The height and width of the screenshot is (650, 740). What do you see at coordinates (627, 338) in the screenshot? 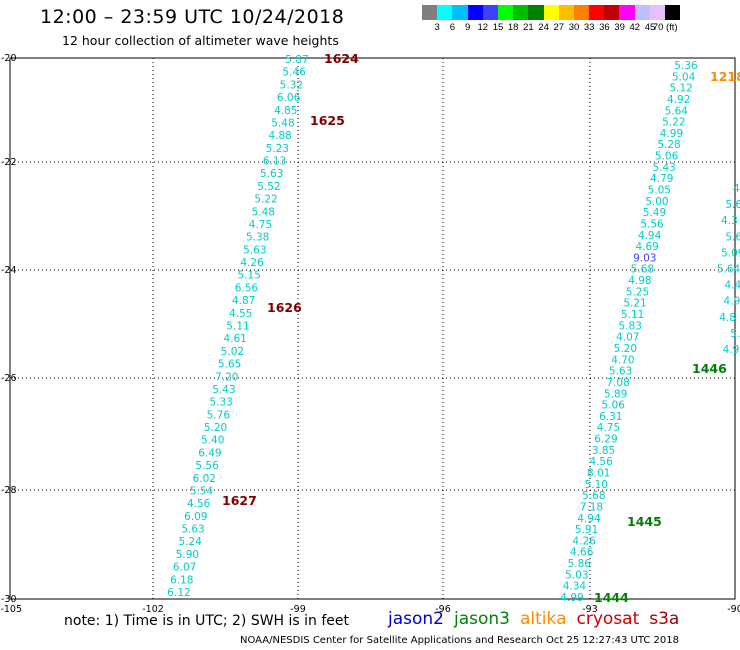
I see `wave-height-value: 4.07` at bounding box center [627, 338].